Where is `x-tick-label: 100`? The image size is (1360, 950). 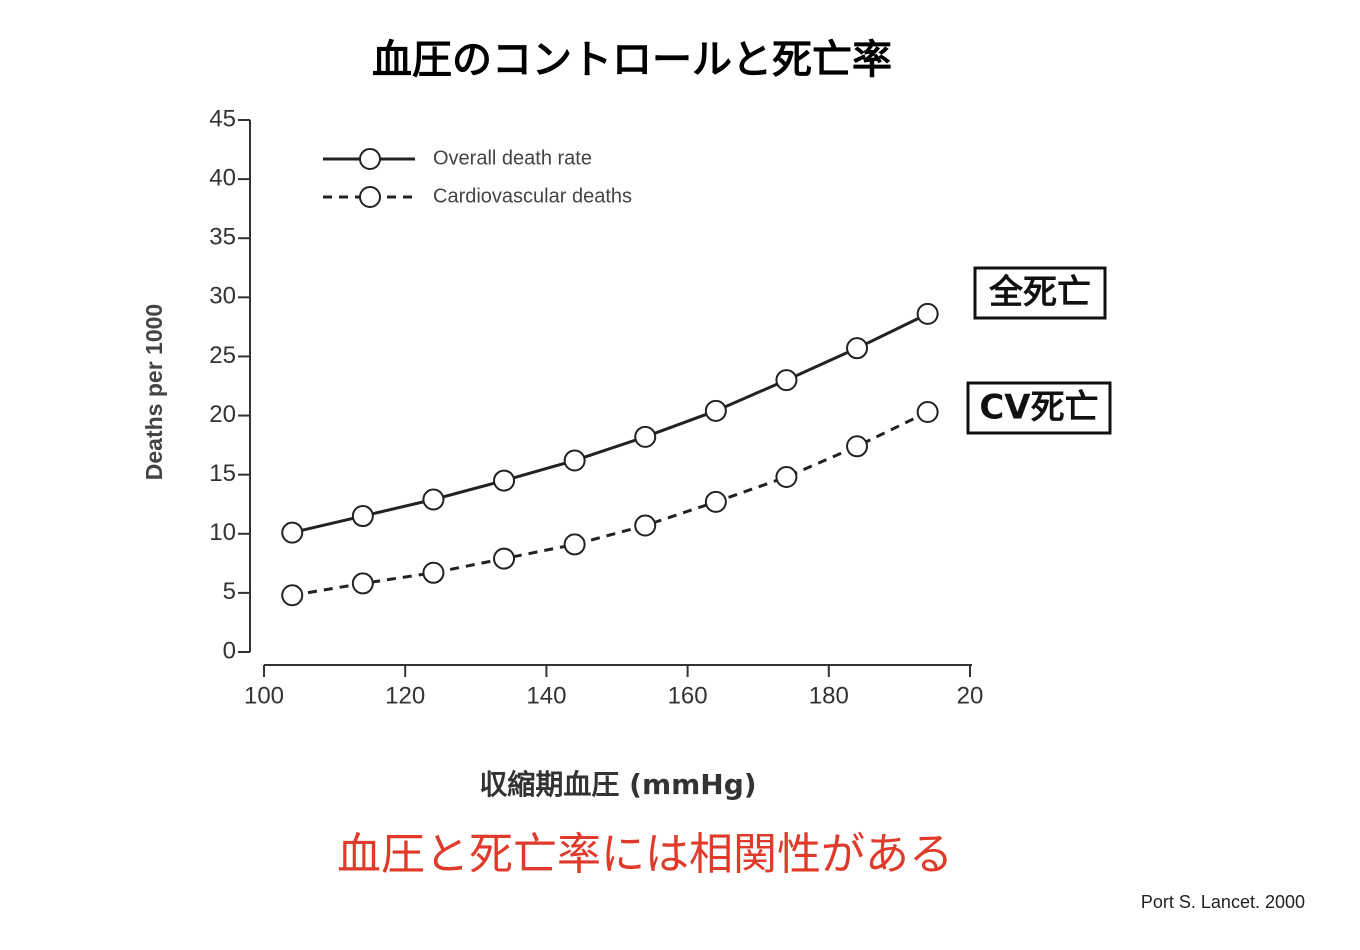
x-tick-label: 100 is located at coordinates (264, 695).